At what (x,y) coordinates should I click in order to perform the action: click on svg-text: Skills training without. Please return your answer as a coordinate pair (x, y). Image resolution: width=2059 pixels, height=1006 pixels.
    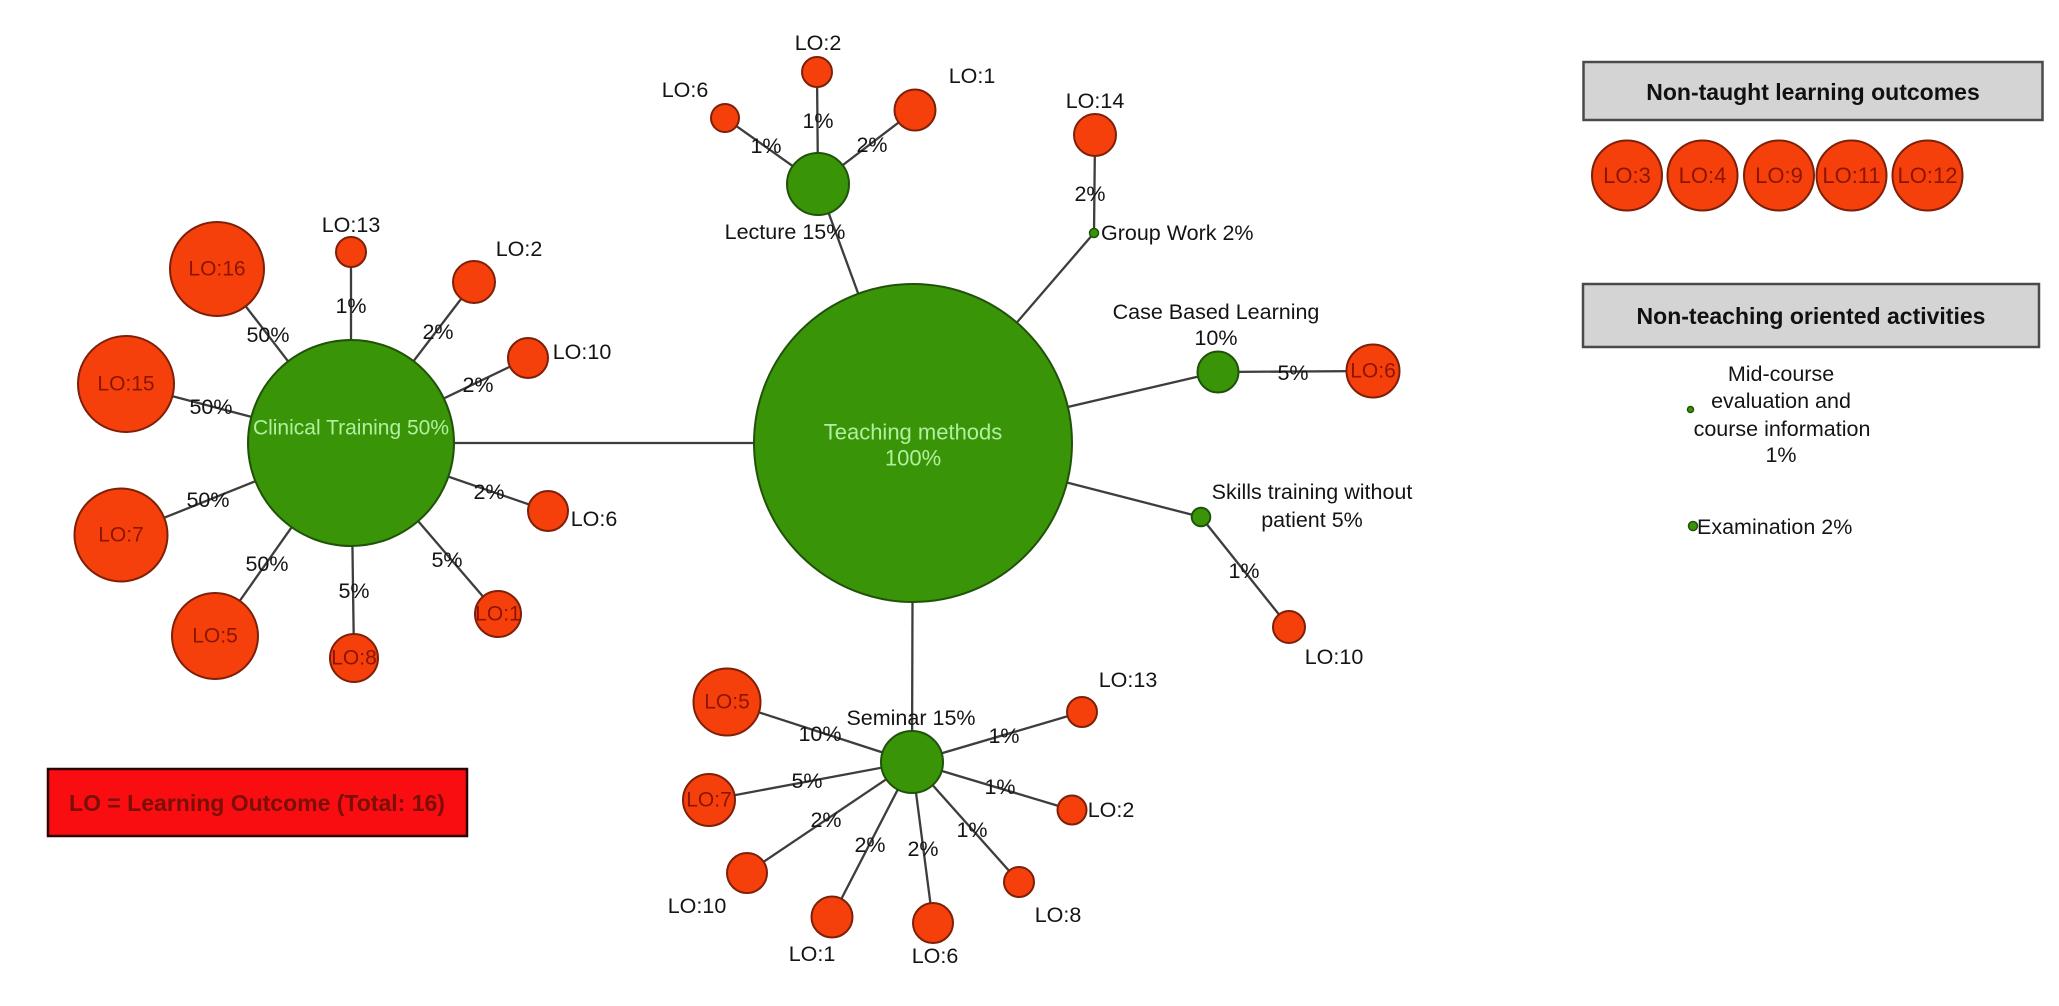
    Looking at the image, I should click on (1312, 492).